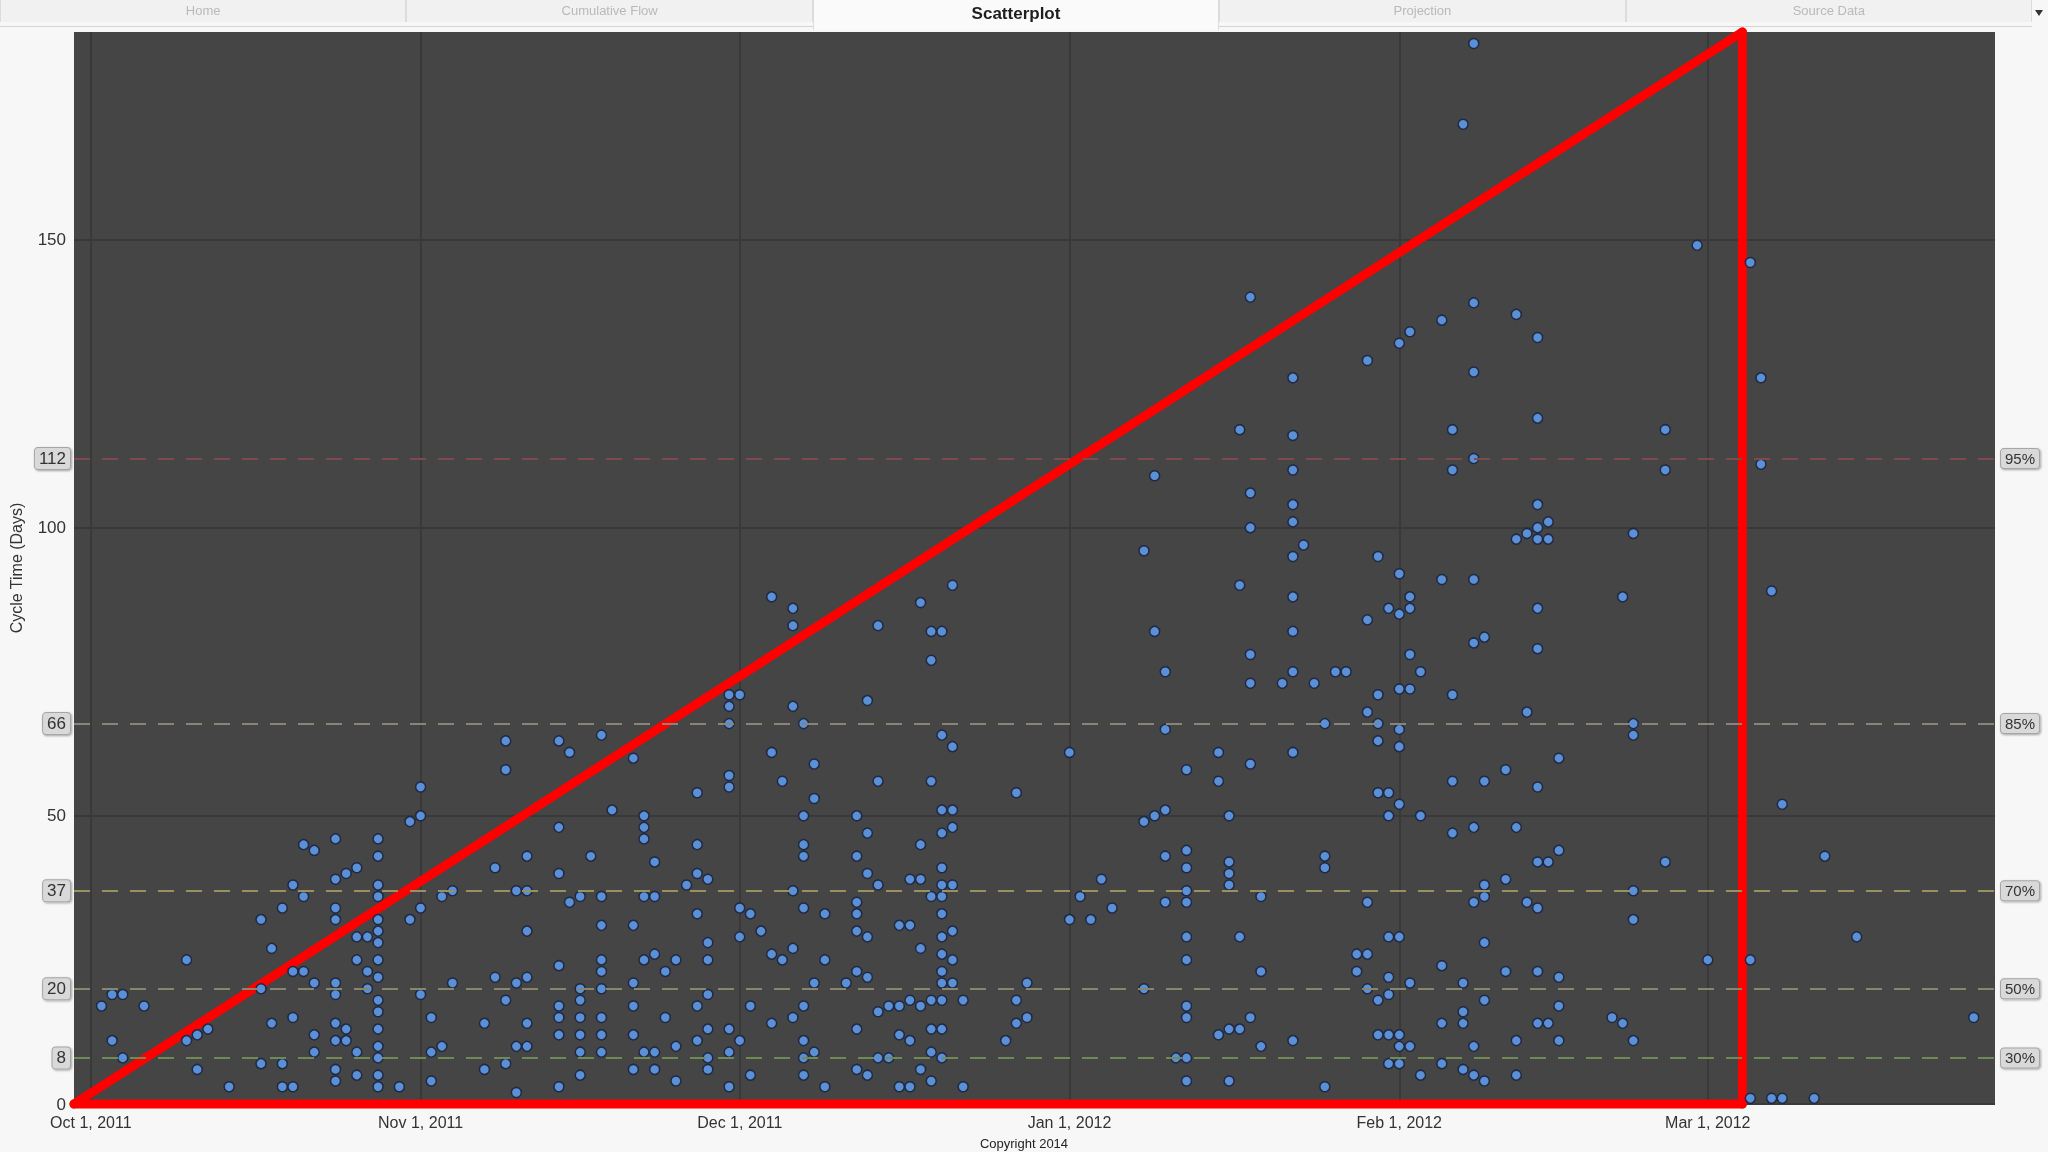  I want to click on annotation: 85%, so click(2020, 724).